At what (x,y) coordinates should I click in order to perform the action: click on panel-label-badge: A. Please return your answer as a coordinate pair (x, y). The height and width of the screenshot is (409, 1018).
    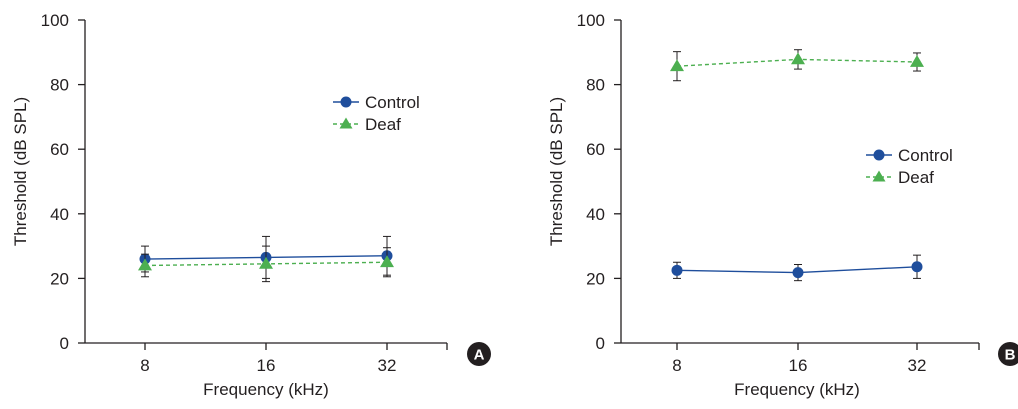
    Looking at the image, I should click on (479, 354).